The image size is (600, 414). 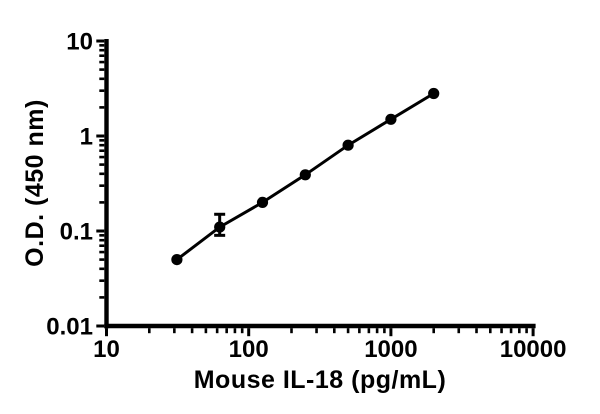 I want to click on y-tick-label: 0.01, so click(x=69, y=327).